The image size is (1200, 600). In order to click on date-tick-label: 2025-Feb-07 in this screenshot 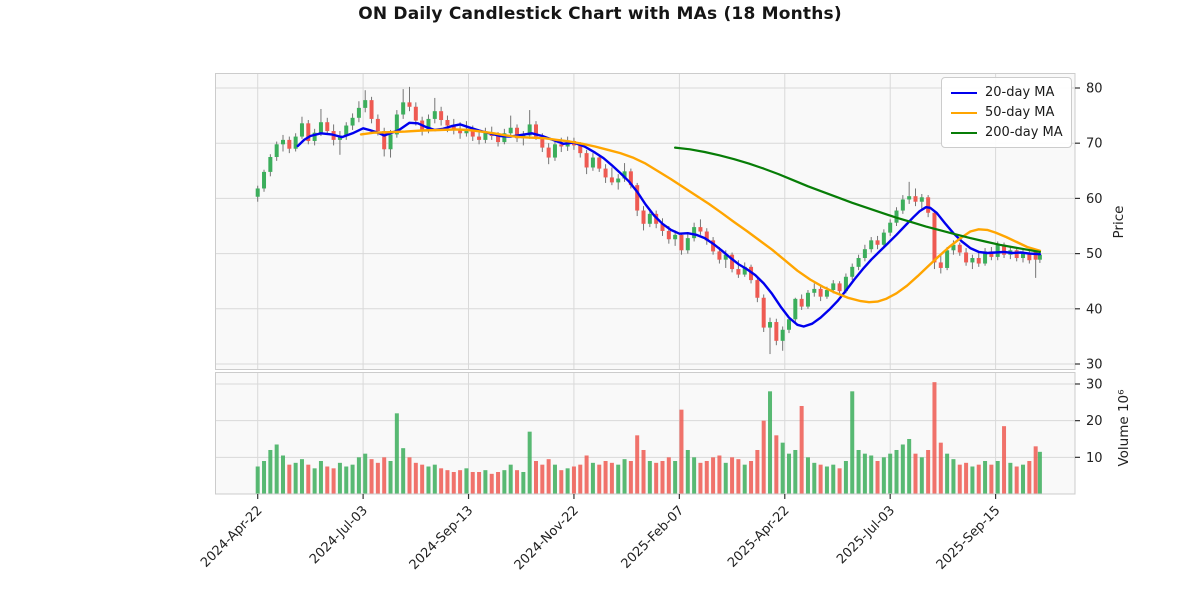, I will do `click(653, 537)`.